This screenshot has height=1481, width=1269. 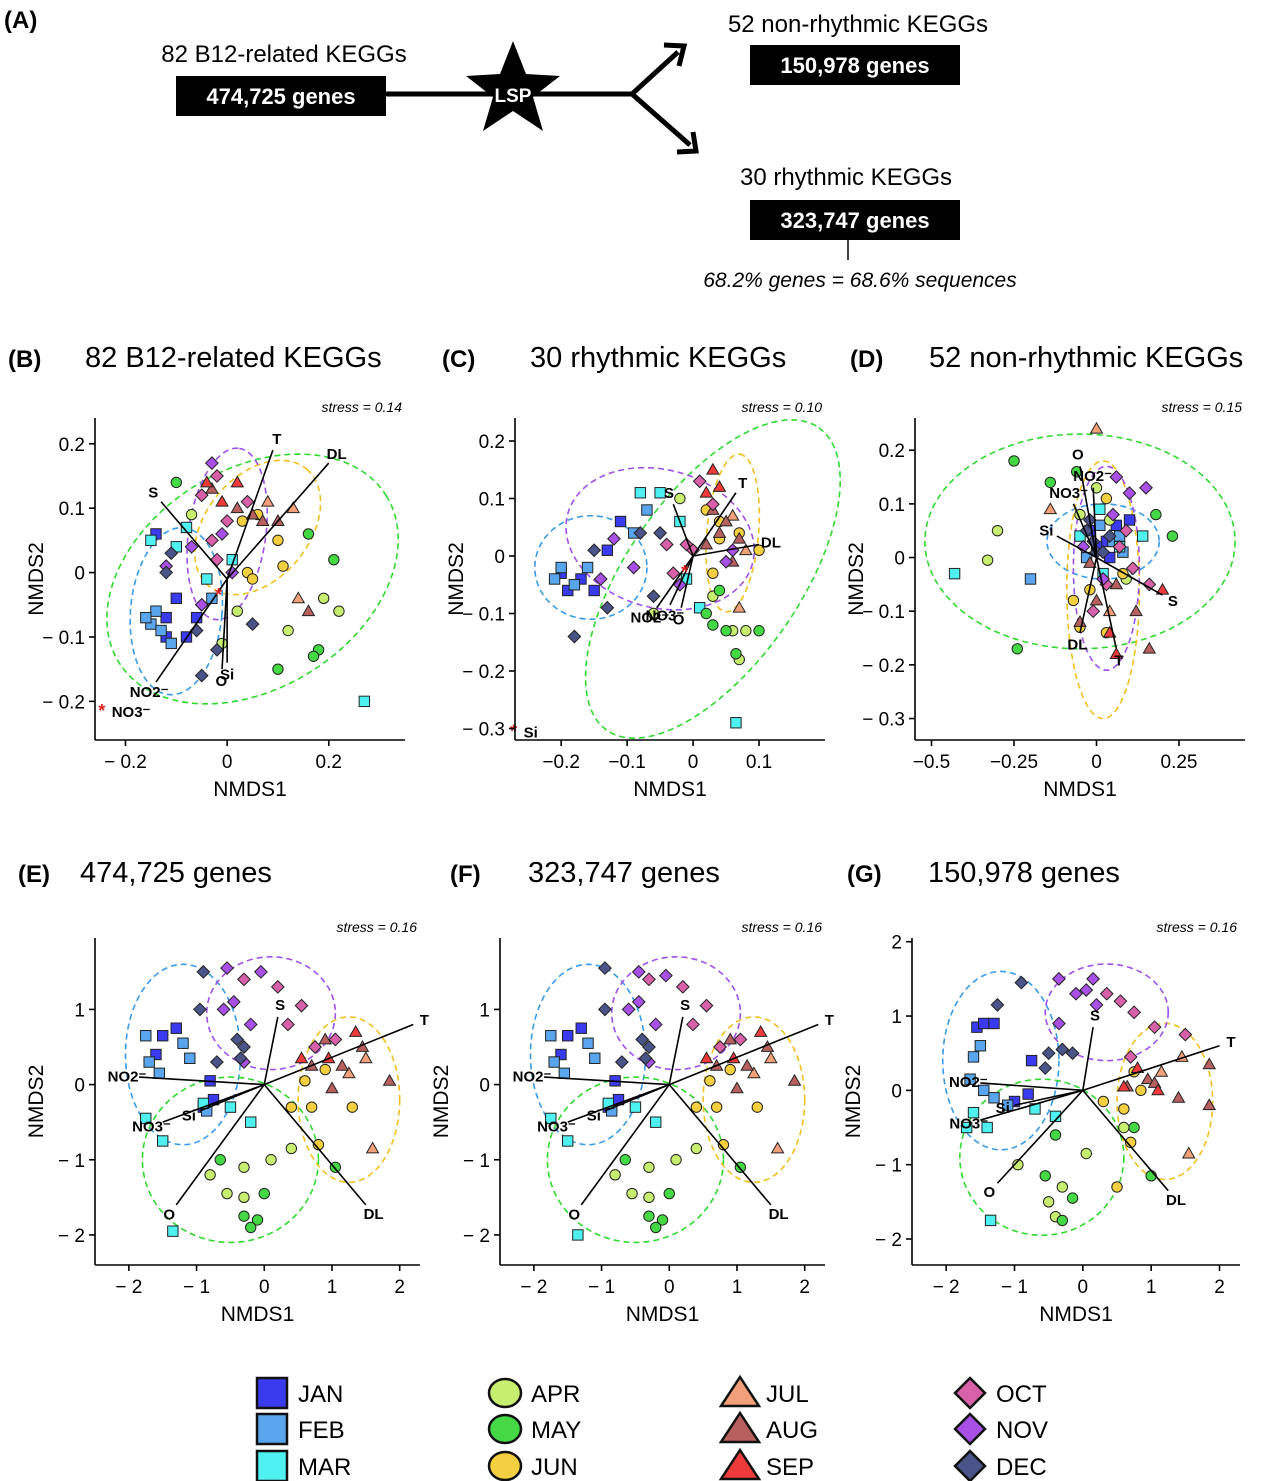 I want to click on vector-label: NO2⁻, so click(x=532, y=1076).